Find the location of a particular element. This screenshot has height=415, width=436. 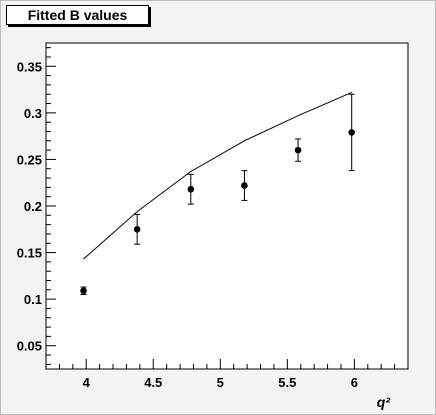

x-axis-label: q² is located at coordinates (384, 402).